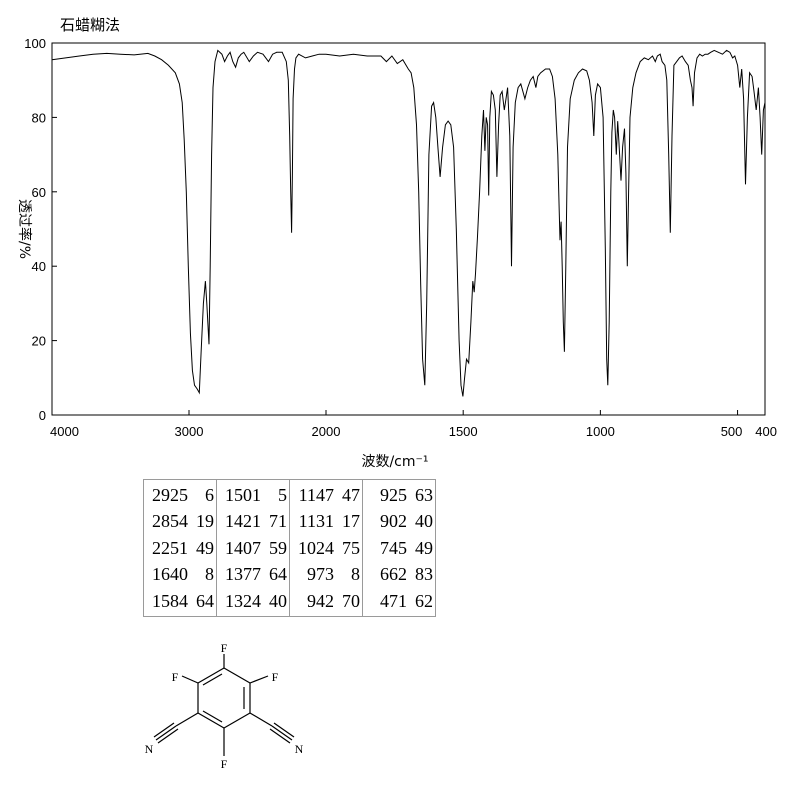 The image size is (794, 794). I want to click on peak-entry: 942 70, so click(327, 601).